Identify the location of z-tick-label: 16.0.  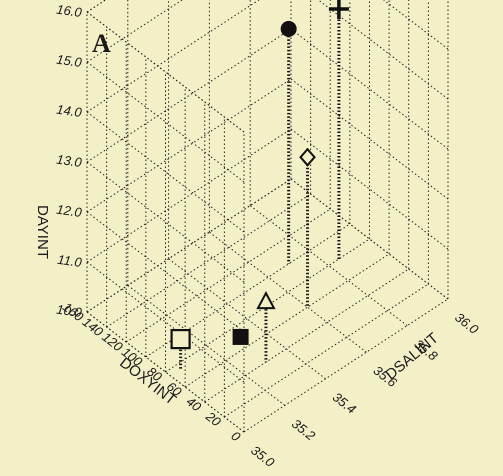
(70, 11).